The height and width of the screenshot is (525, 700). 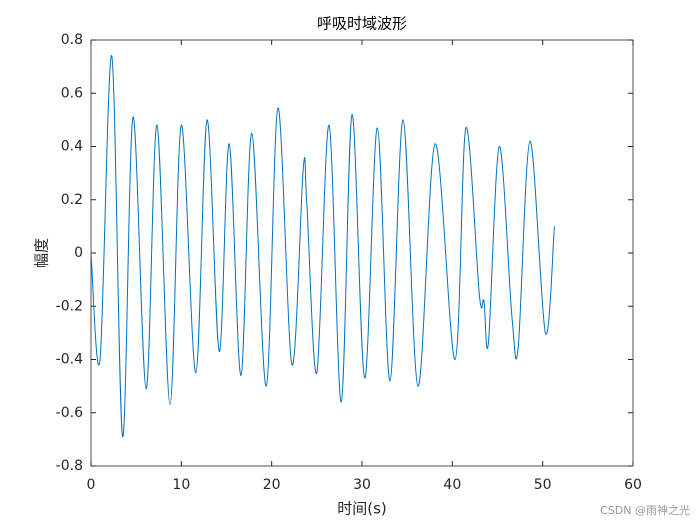 What do you see at coordinates (633, 485) in the screenshot?
I see `x-tick-label: 60` at bounding box center [633, 485].